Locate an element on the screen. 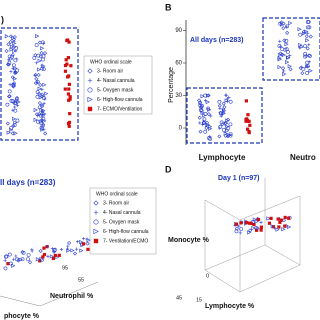 This screenshot has width=320, height=320. y-tick-label: 60 is located at coordinates (178, 64).